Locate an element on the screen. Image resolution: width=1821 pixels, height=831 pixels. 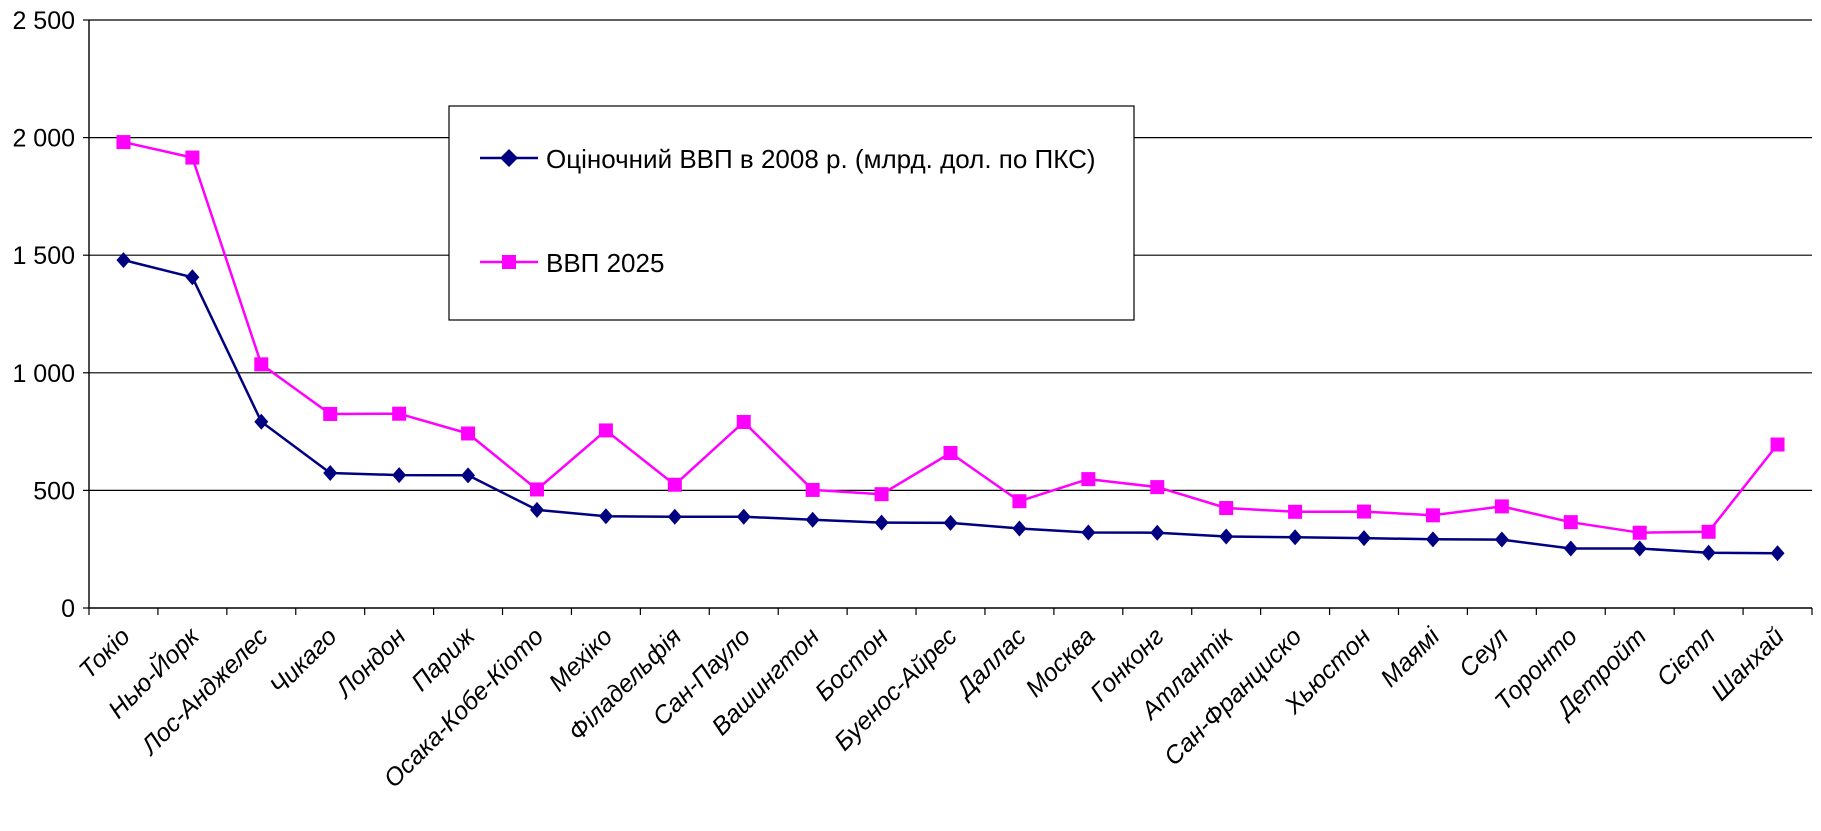
x-tick-label: Лондон is located at coordinates (370, 663).